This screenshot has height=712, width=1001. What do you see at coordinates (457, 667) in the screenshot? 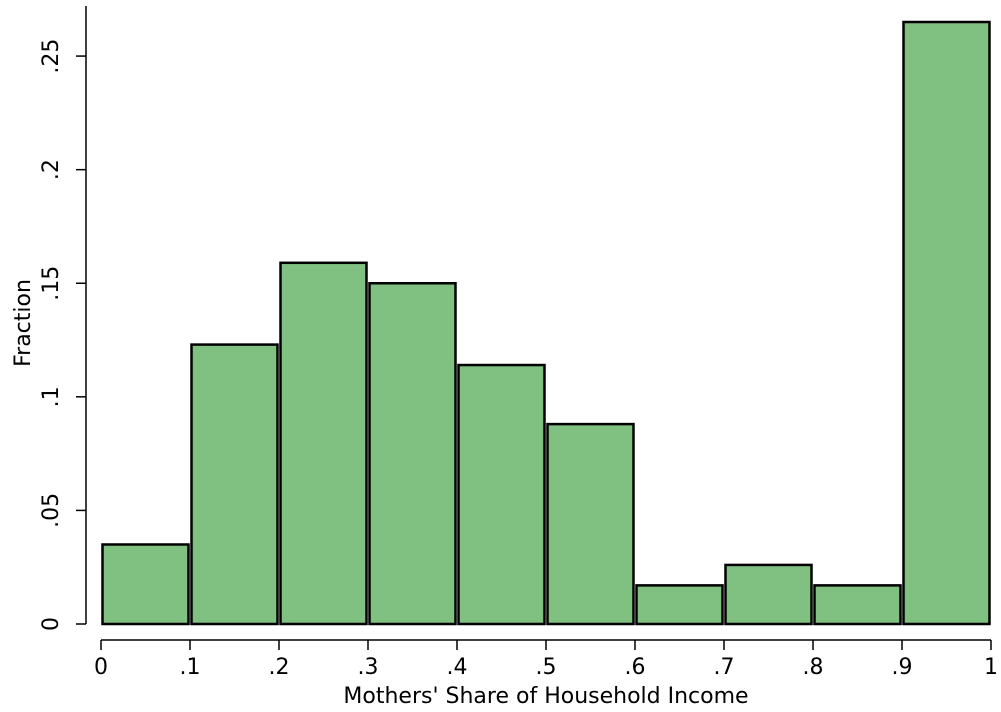
I see `x-tick-label-4: .4` at bounding box center [457, 667].